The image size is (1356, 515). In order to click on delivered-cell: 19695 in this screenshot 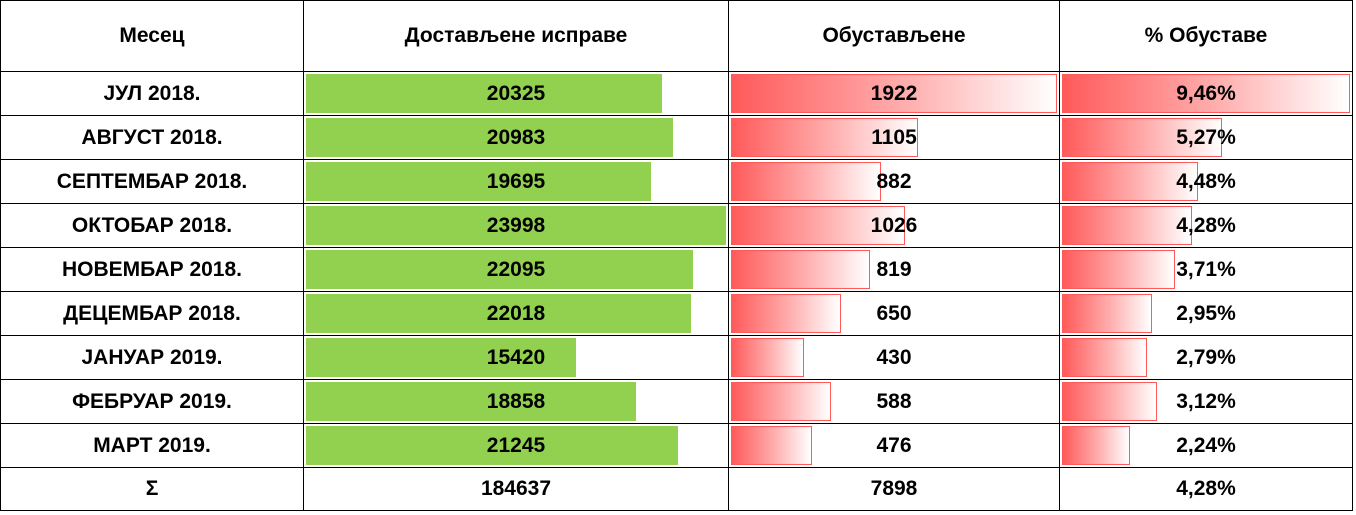, I will do `click(516, 181)`.